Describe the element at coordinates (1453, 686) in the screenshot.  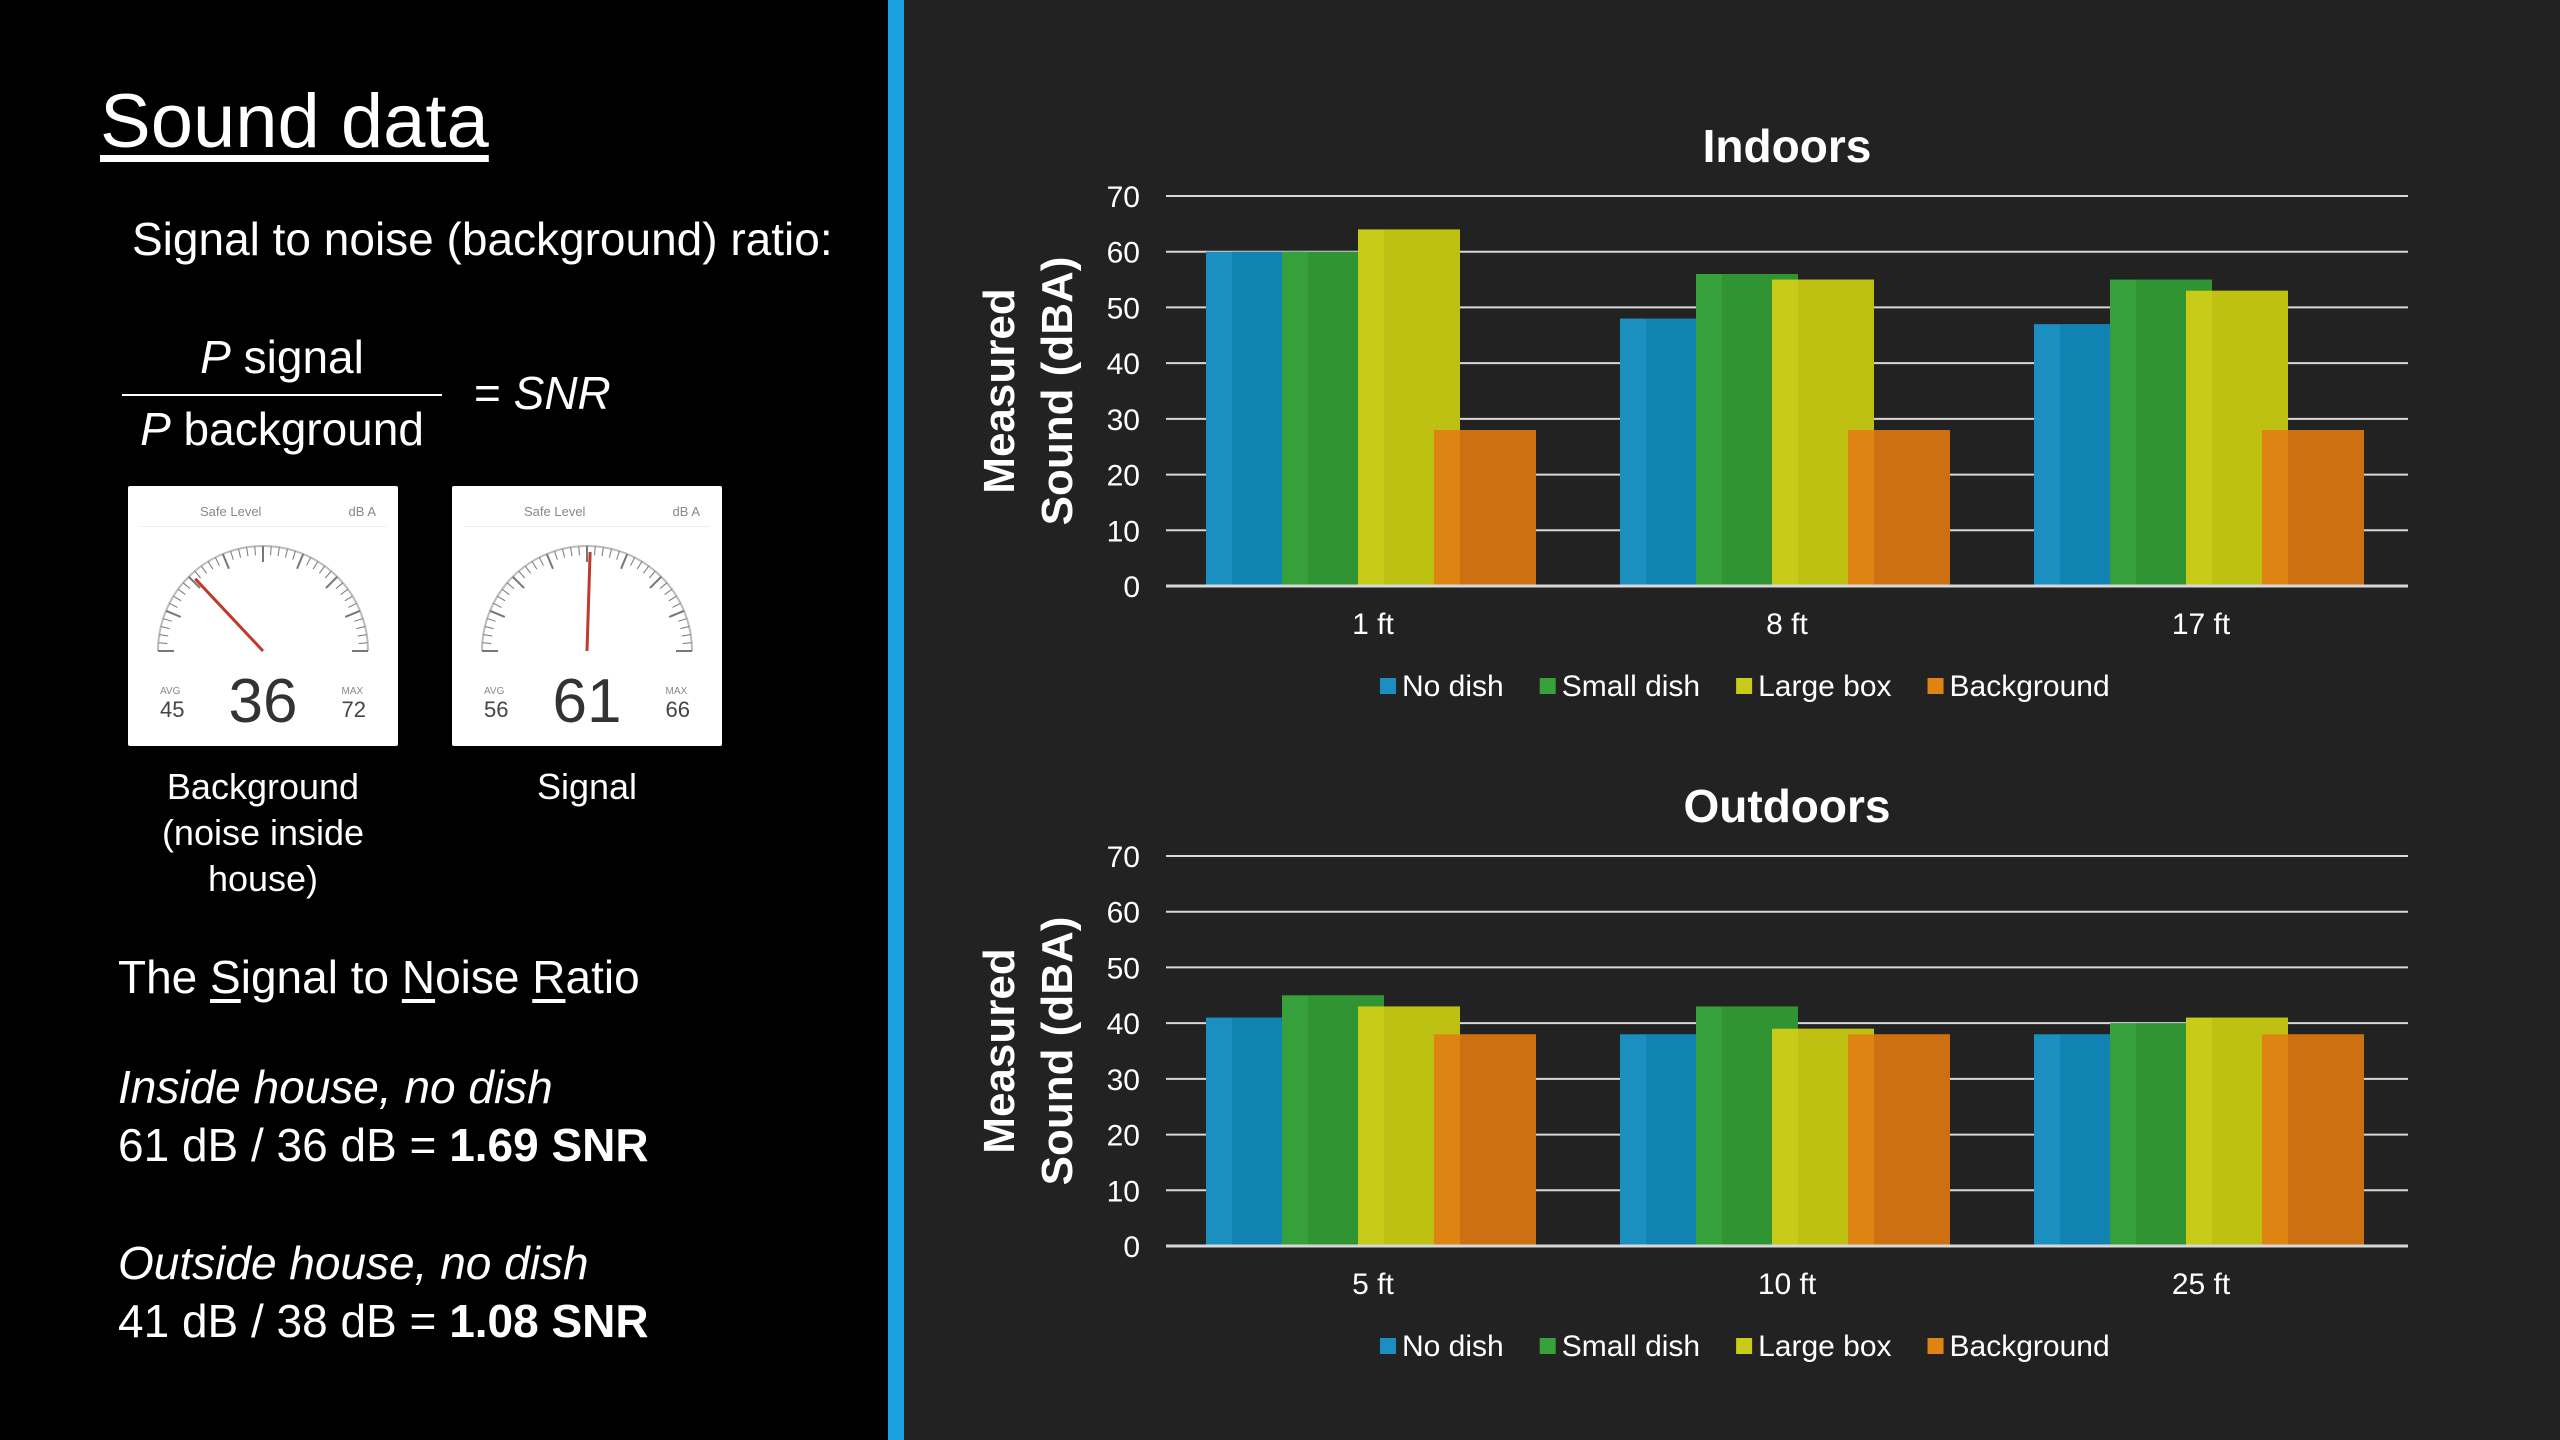
I see `legend-label: No dish` at that location.